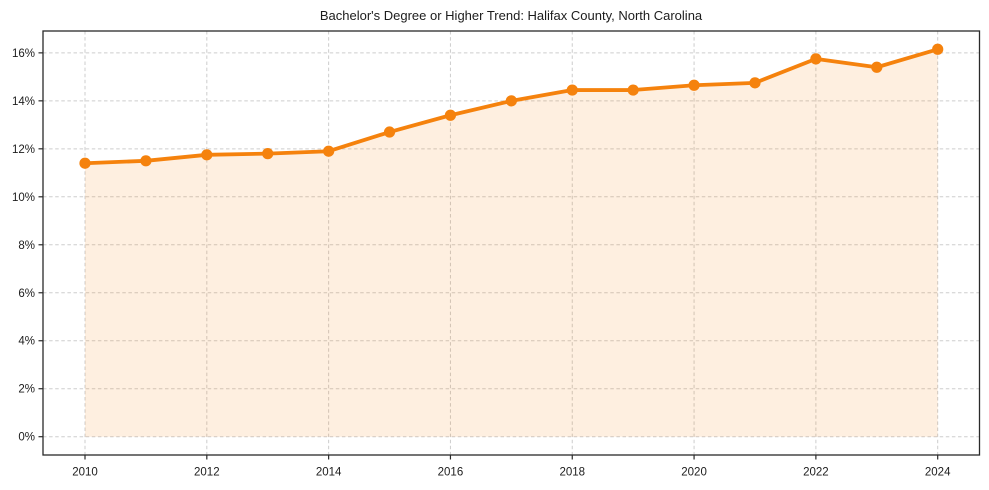 This screenshot has width=989, height=490. I want to click on y-tick-label: 8%, so click(26, 246).